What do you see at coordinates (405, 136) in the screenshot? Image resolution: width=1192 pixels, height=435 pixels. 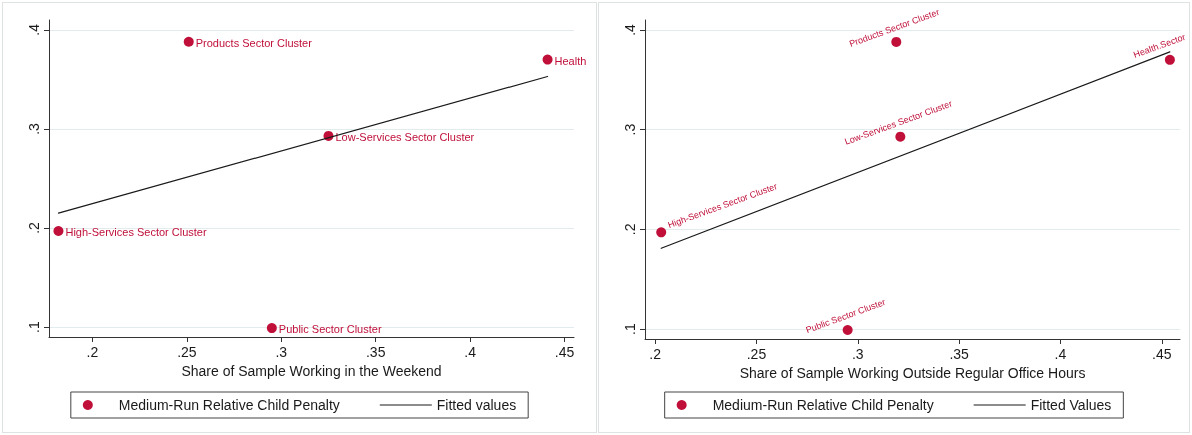 I see `annotation: Low-Services Sector Cluster` at bounding box center [405, 136].